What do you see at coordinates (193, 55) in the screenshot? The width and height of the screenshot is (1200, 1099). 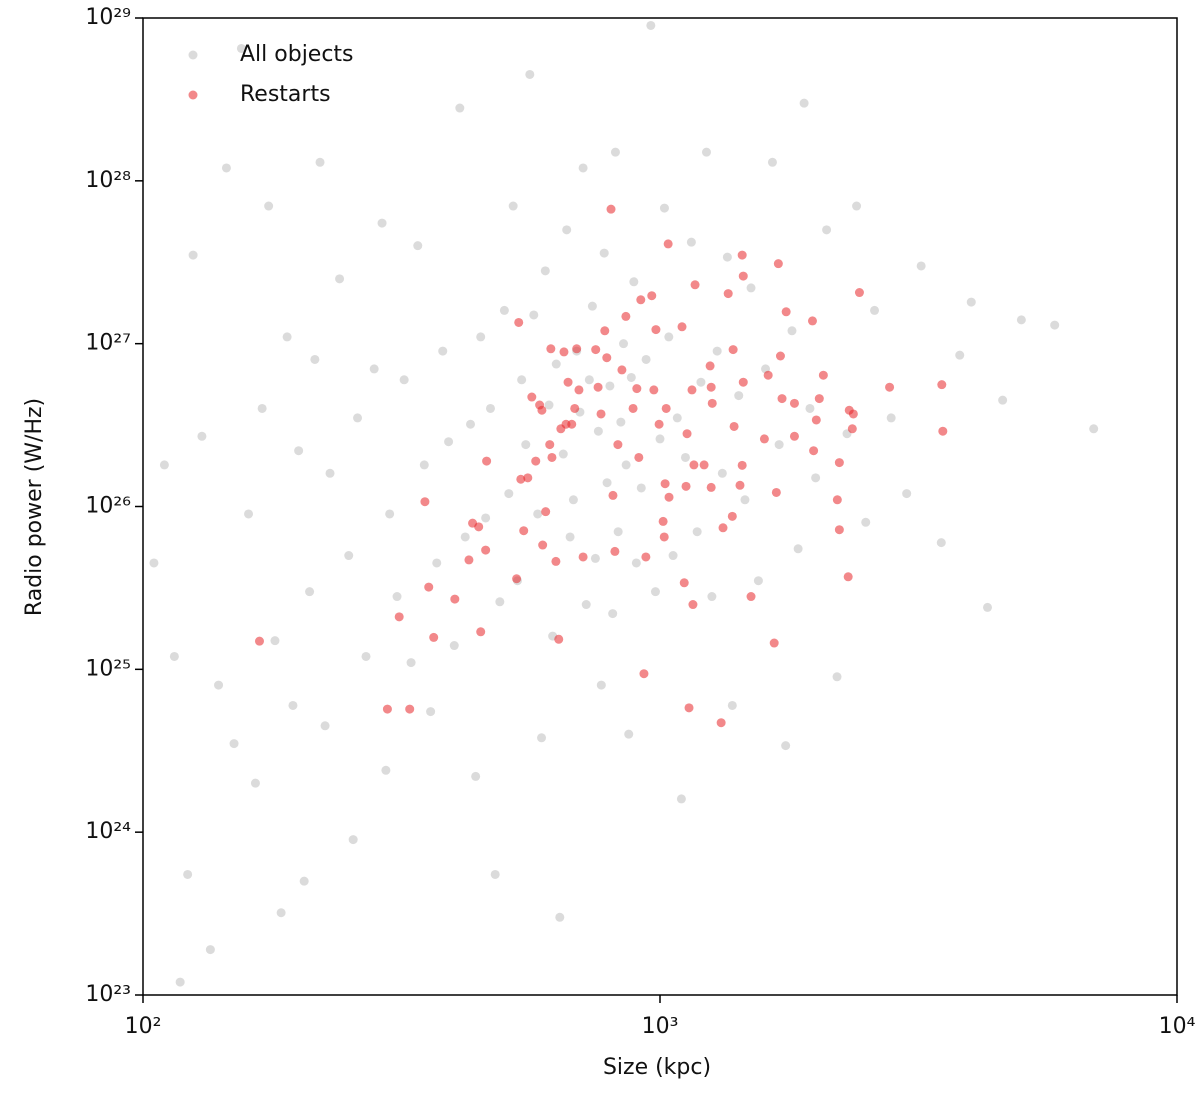 I see `legend-marker` at bounding box center [193, 55].